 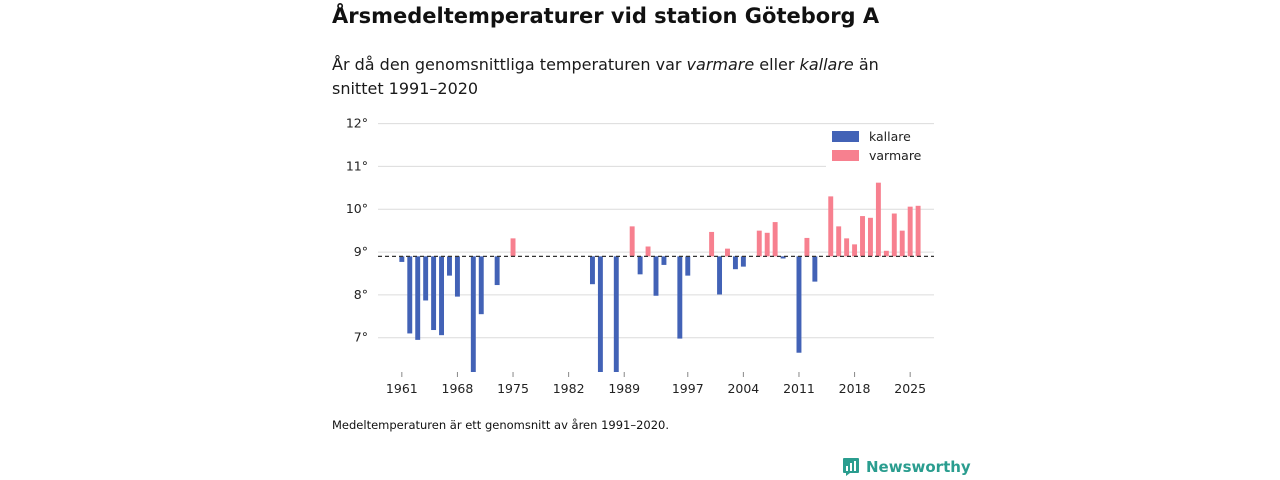 What do you see at coordinates (513, 388) in the screenshot?
I see `x-tick-label: 1975` at bounding box center [513, 388].